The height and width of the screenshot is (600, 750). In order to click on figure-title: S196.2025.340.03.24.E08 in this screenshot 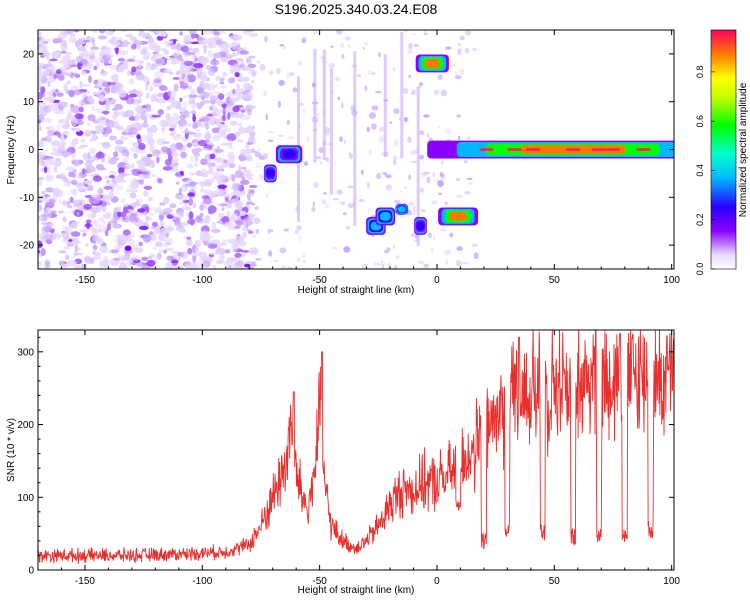, I will do `click(356, 9)`.